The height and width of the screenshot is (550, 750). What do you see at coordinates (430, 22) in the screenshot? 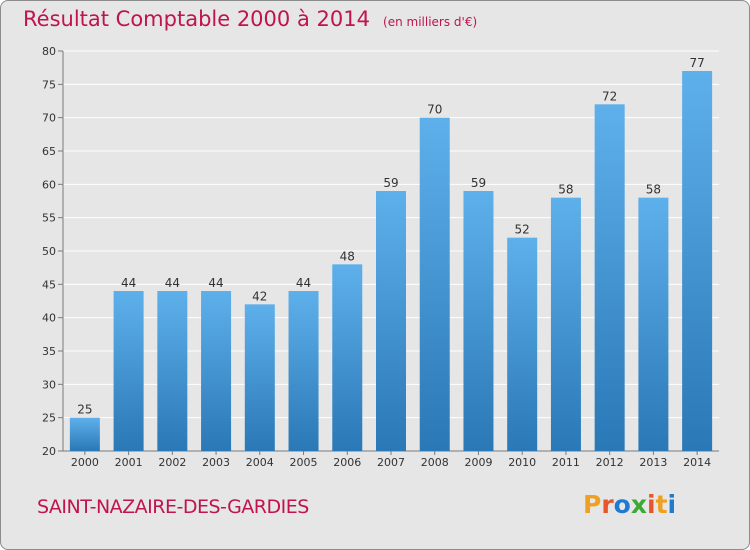
I see `chart-subtitle: (en milliers d'€)` at bounding box center [430, 22].